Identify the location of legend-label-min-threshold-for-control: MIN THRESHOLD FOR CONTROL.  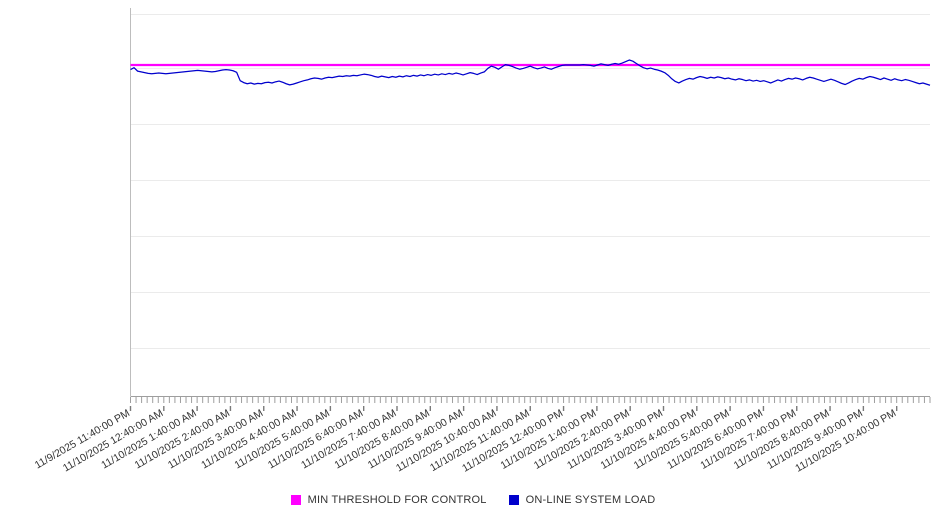
(397, 500).